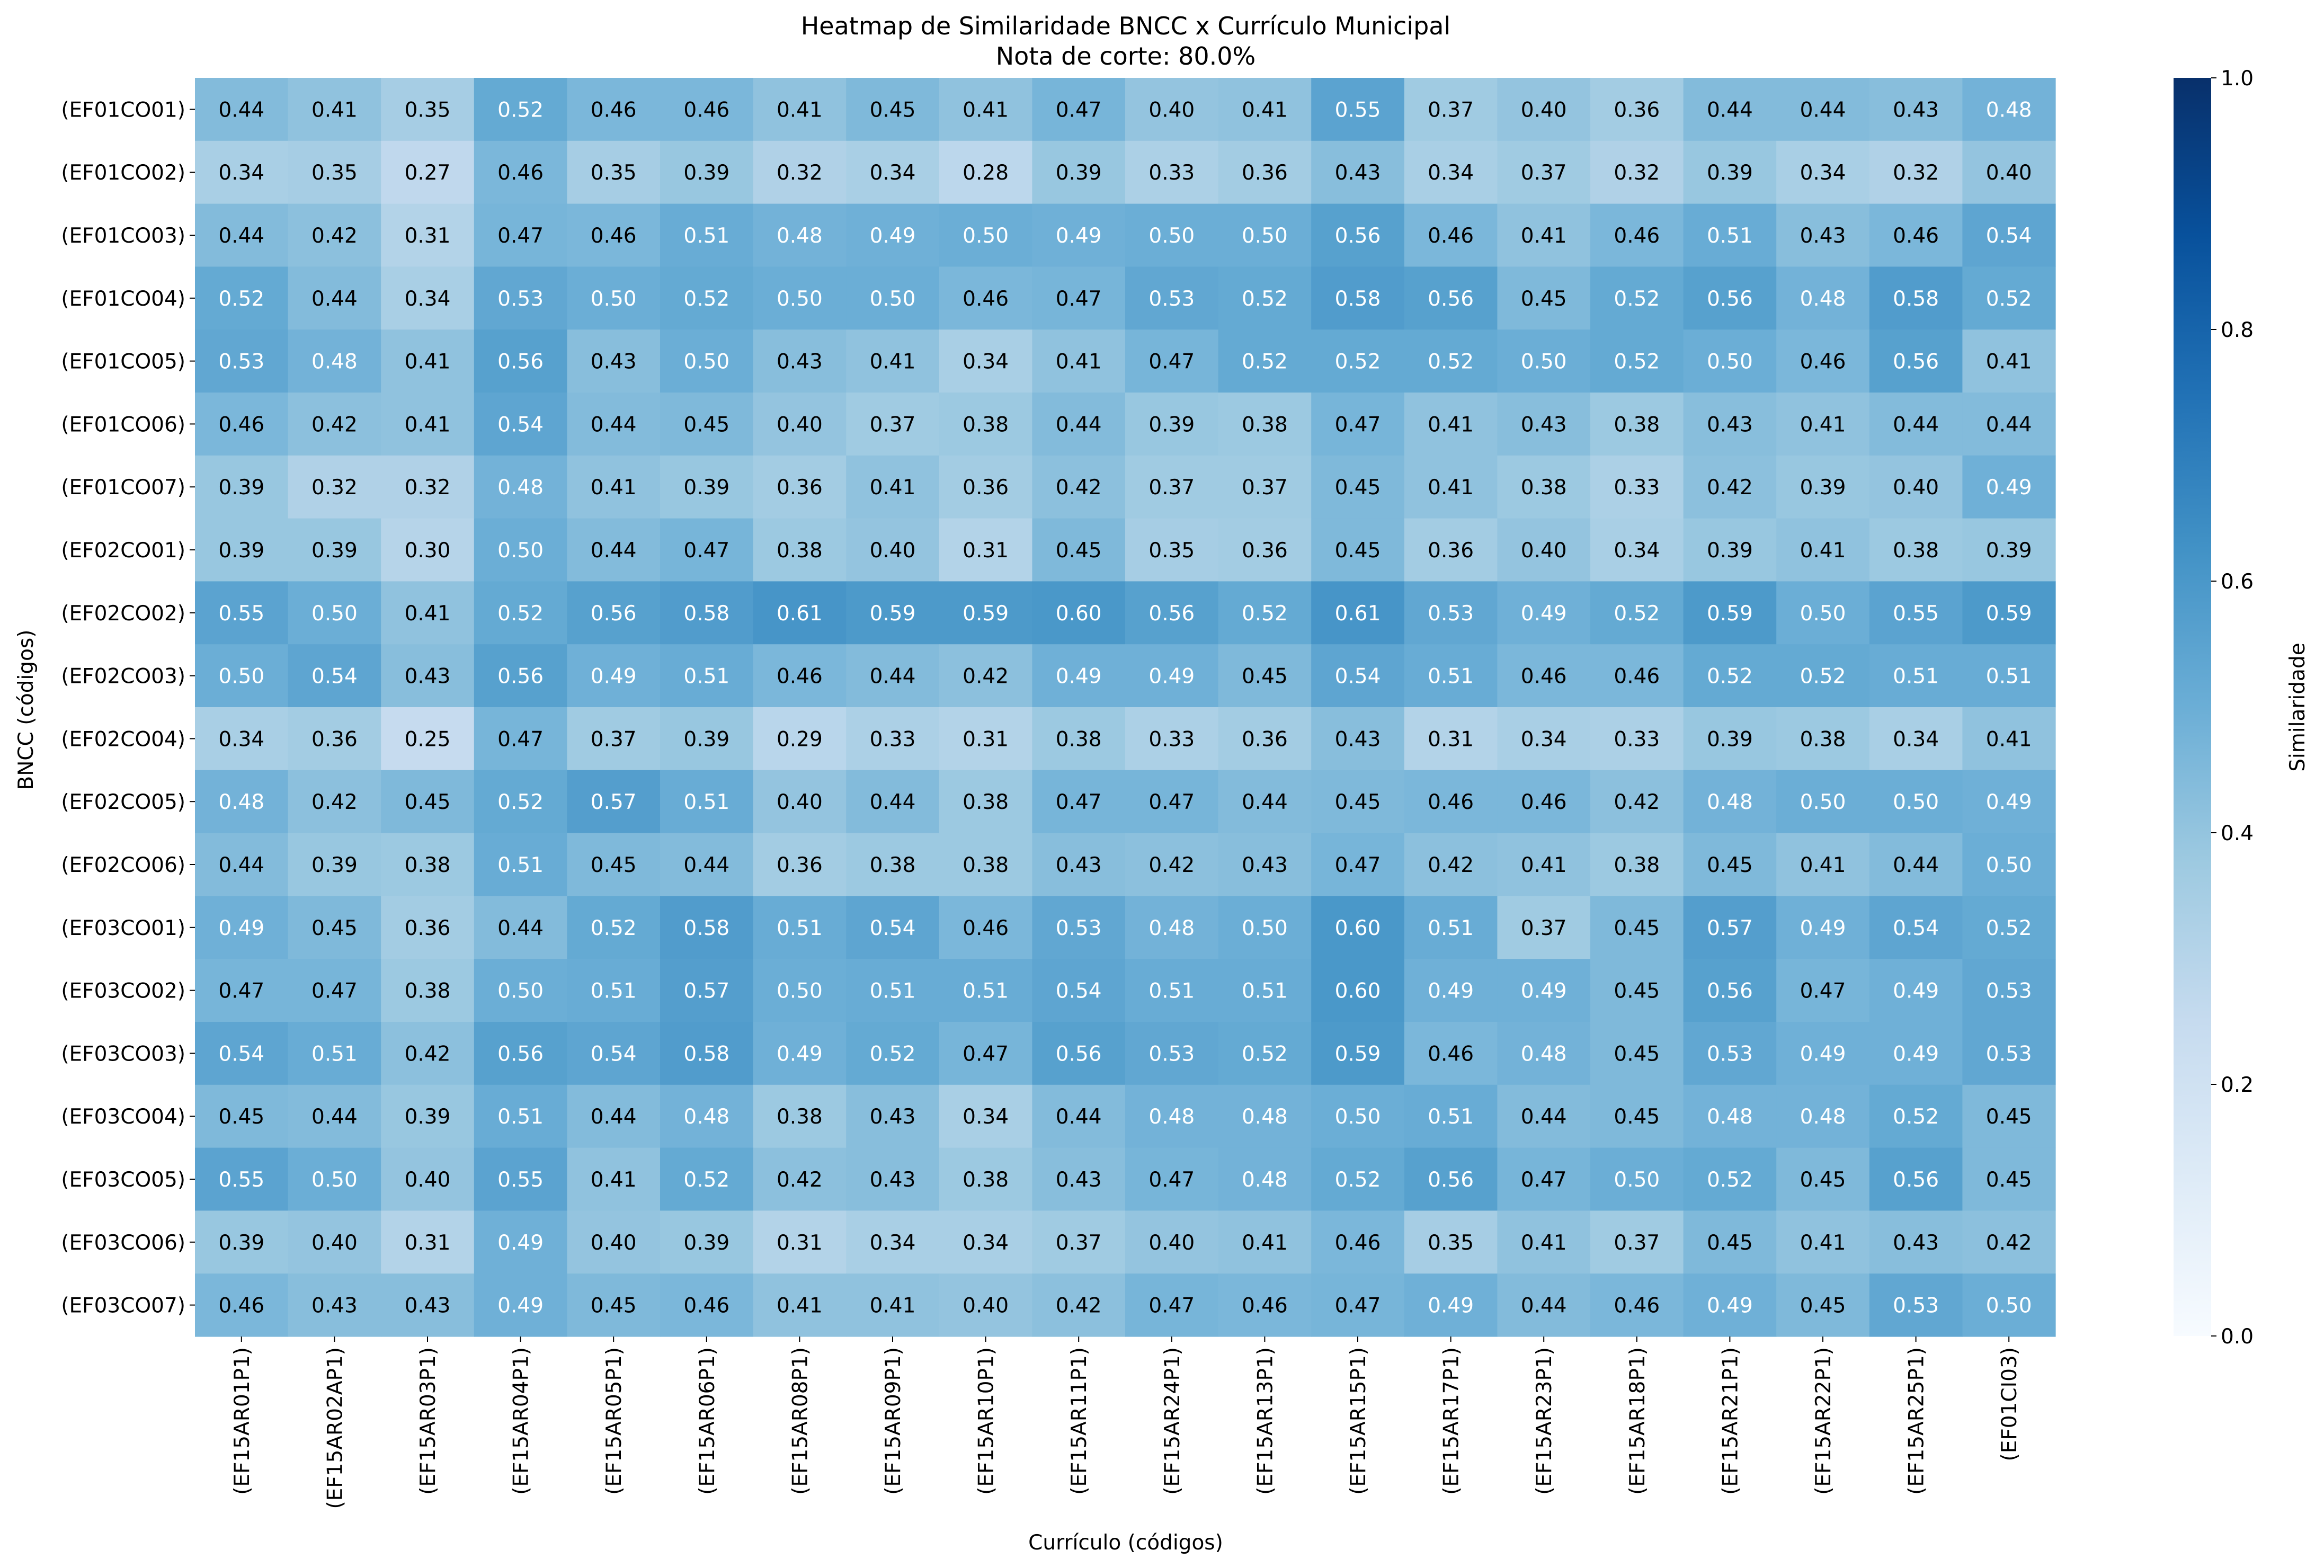 The height and width of the screenshot is (1568, 2324). Describe the element at coordinates (428, 928) in the screenshot. I see `cell-value-label: 0.36` at that location.